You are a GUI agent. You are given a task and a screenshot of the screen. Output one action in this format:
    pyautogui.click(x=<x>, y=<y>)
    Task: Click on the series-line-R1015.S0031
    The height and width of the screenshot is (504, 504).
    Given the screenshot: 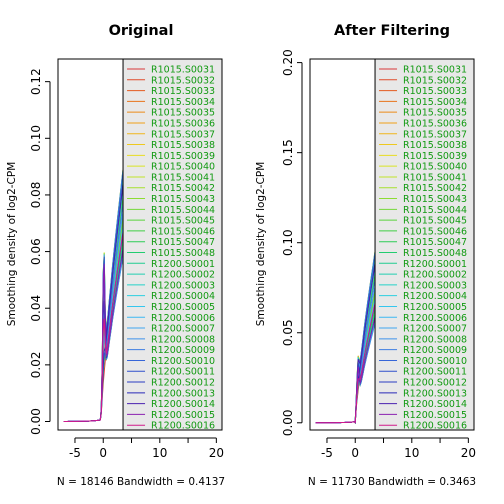 What is the action you would take?
    pyautogui.click(x=93, y=317)
    